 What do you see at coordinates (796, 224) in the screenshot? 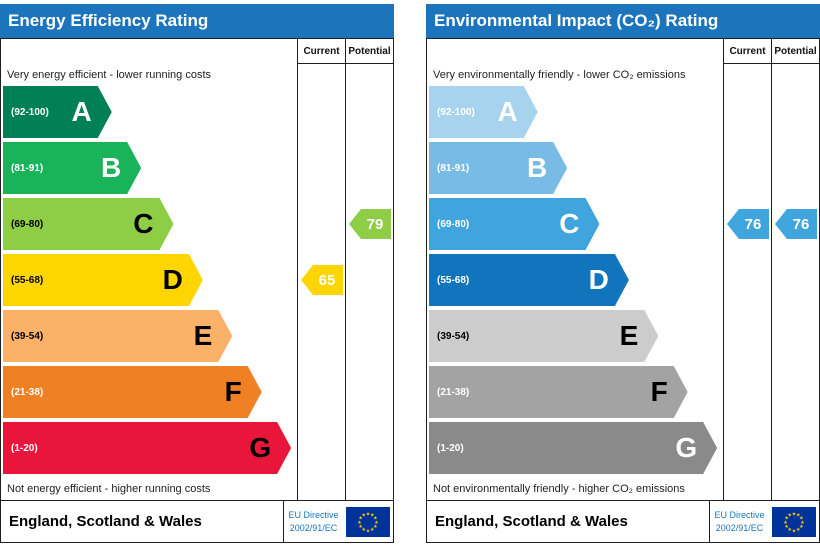
I see `potential-rating-indicator: 76` at bounding box center [796, 224].